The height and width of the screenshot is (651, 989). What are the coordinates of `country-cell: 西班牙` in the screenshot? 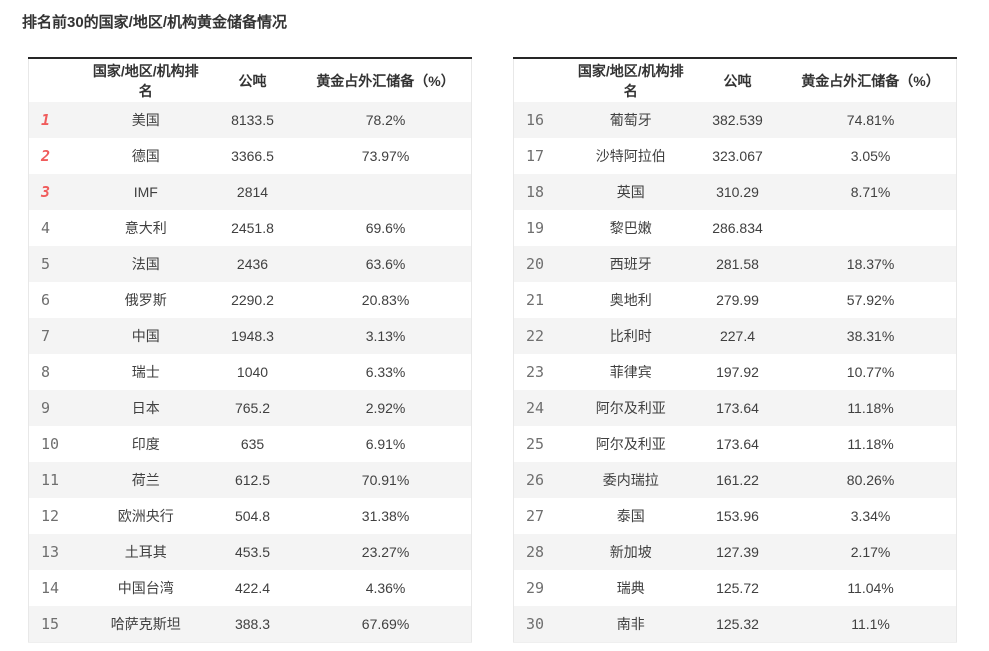 It's located at (630, 264).